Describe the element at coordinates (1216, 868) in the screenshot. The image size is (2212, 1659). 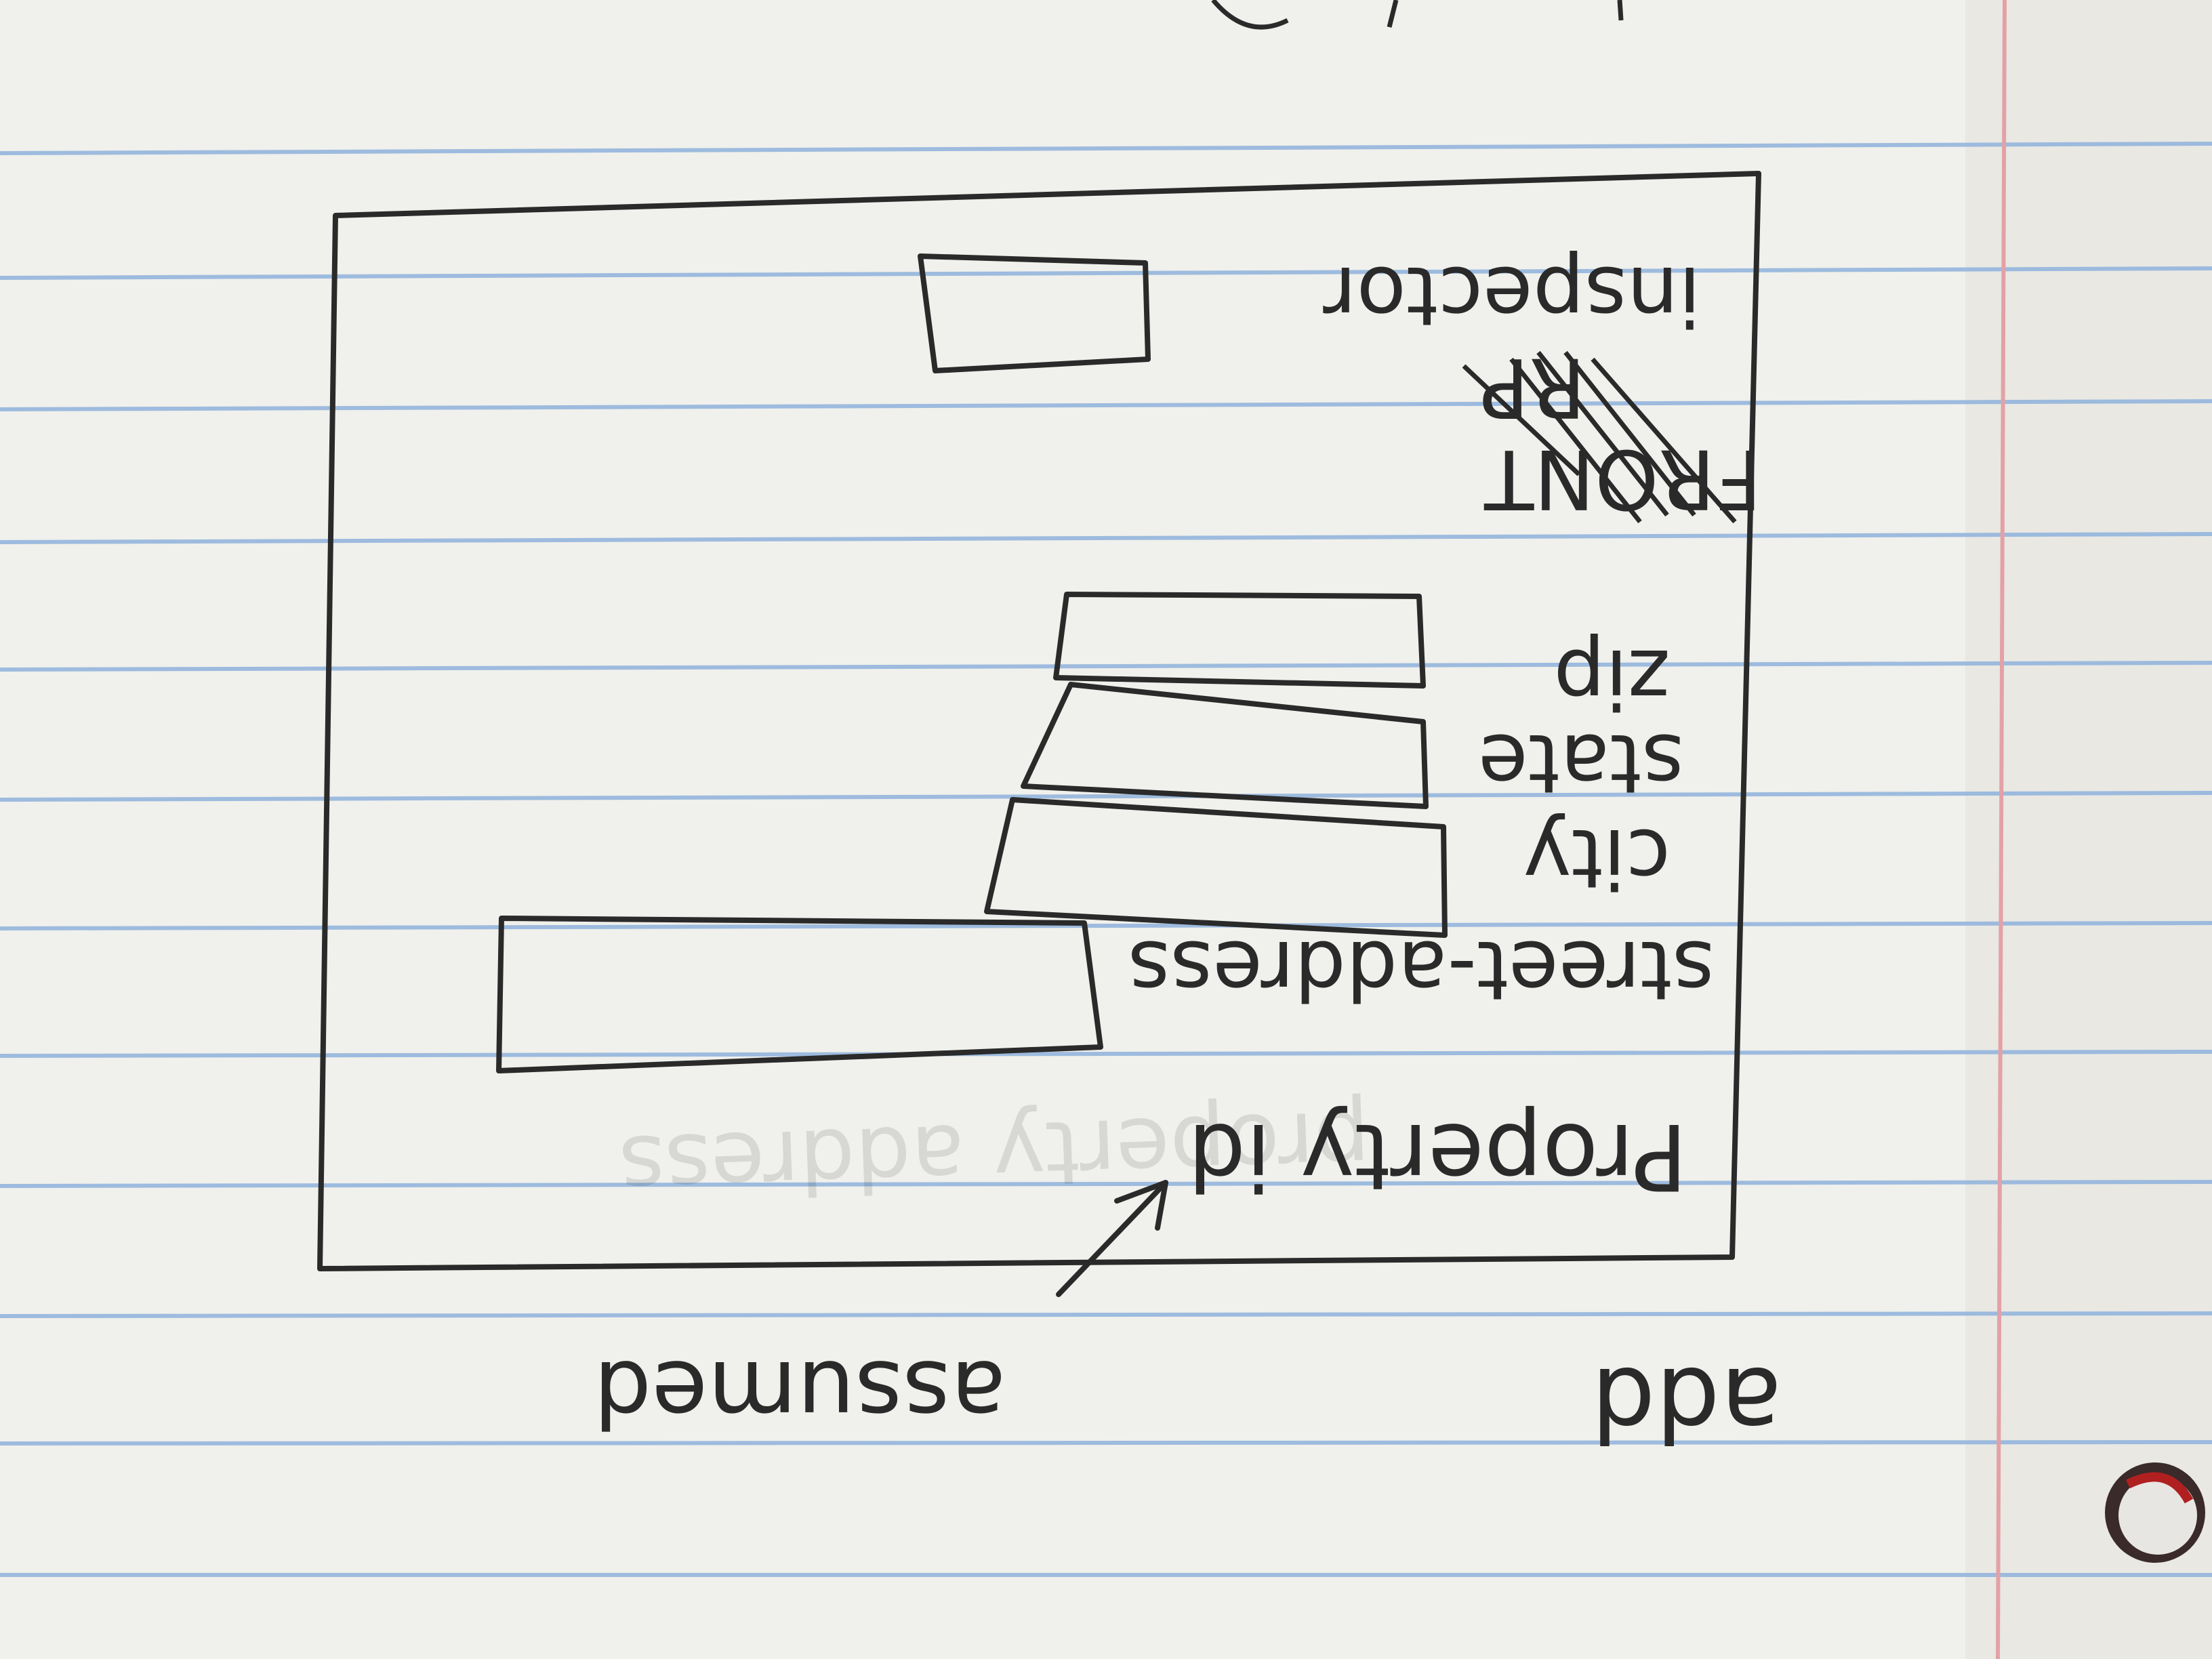
I see `city-box` at that location.